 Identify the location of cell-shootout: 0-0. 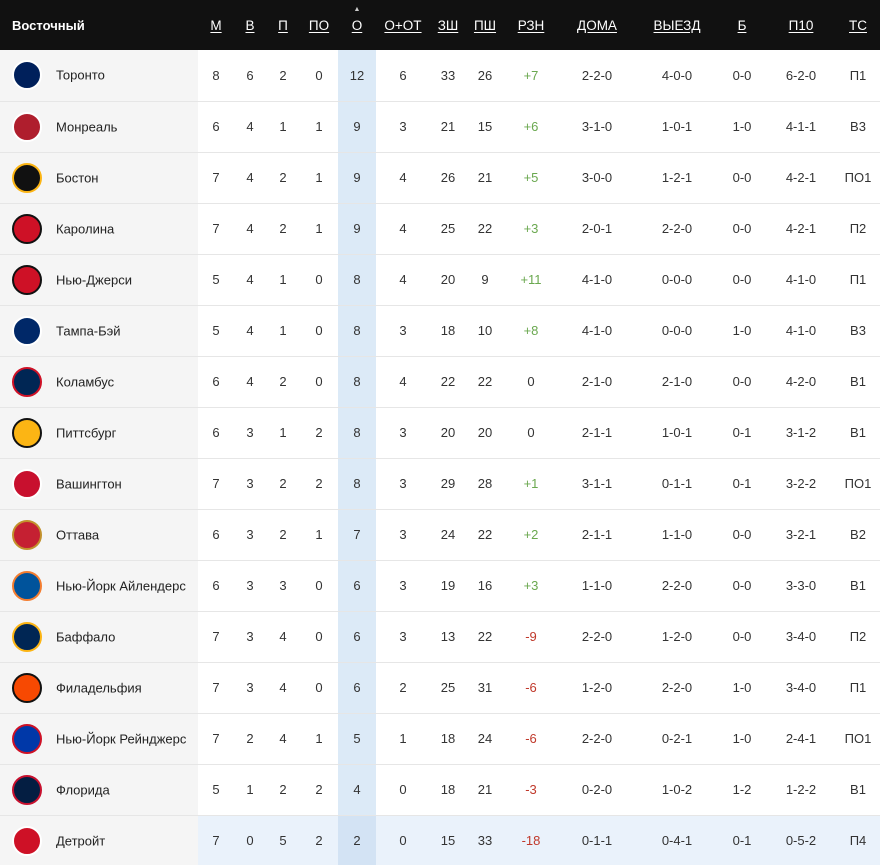
(742, 177).